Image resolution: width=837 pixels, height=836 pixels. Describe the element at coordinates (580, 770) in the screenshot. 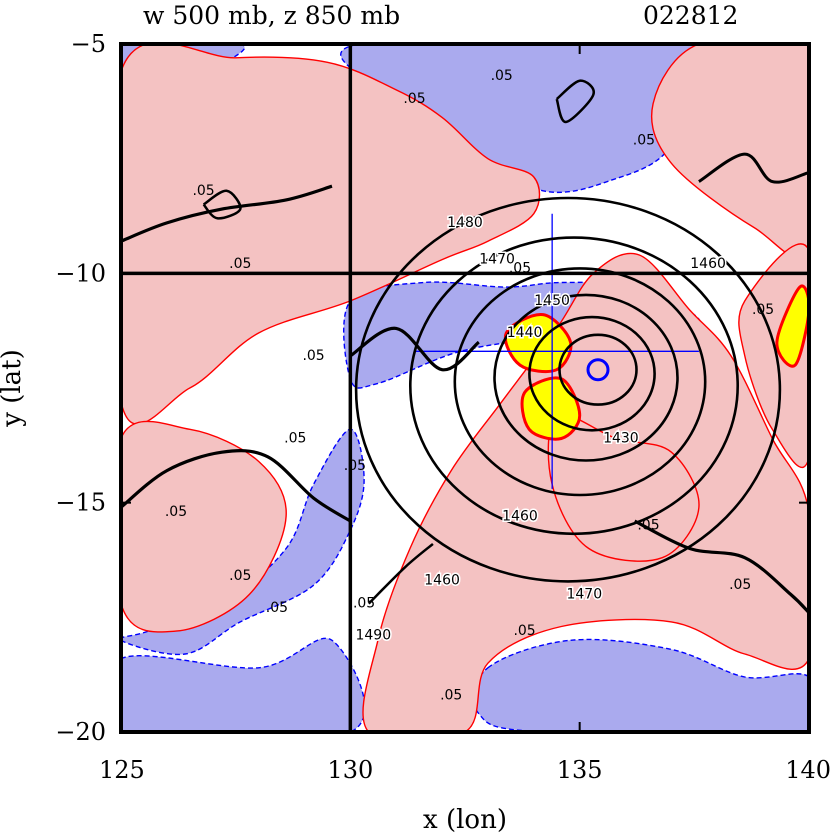

I see `x-tick-label: 135` at that location.